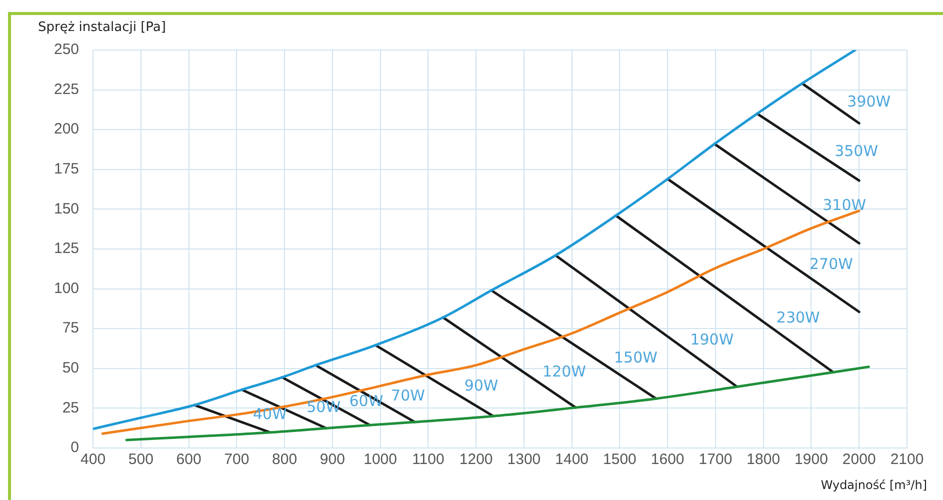 This screenshot has width=943, height=500. Describe the element at coordinates (408, 395) in the screenshot. I see `series-label: 70W` at that location.